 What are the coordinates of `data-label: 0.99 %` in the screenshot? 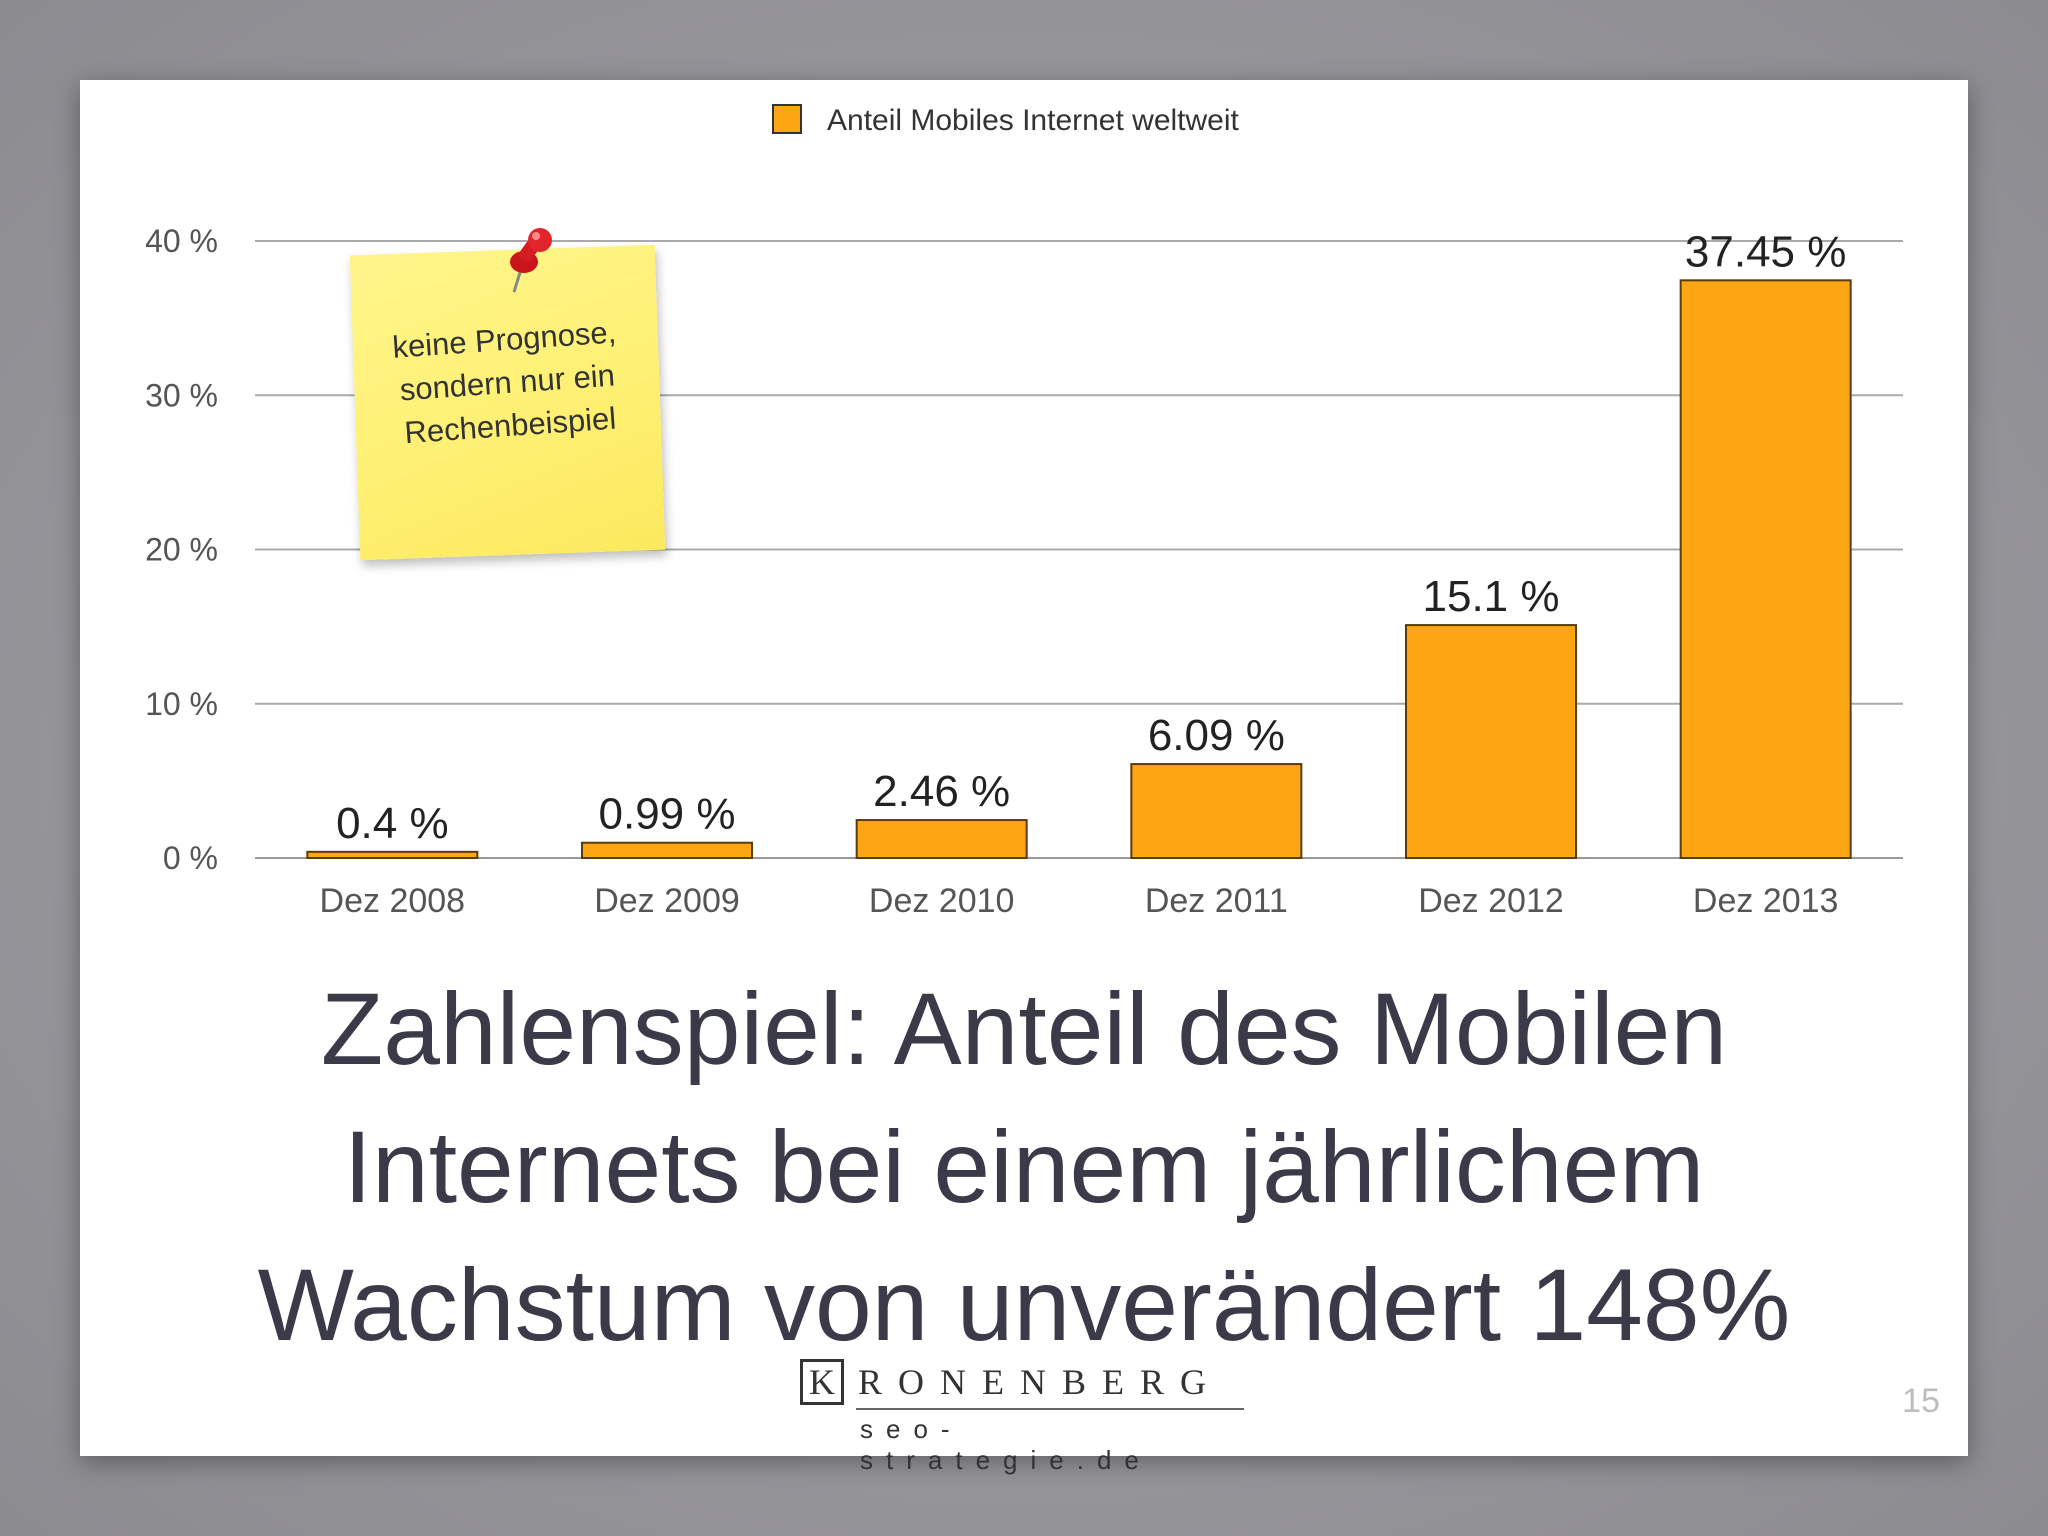 It's located at (667, 814).